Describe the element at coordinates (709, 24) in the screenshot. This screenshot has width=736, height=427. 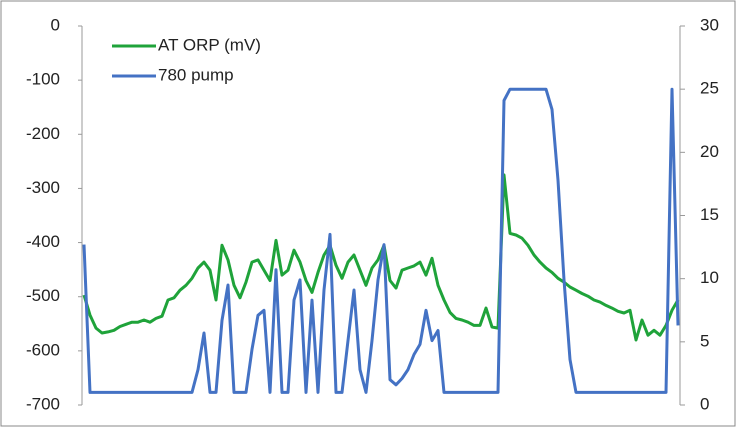
I see `y2-tick-label: 30` at that location.